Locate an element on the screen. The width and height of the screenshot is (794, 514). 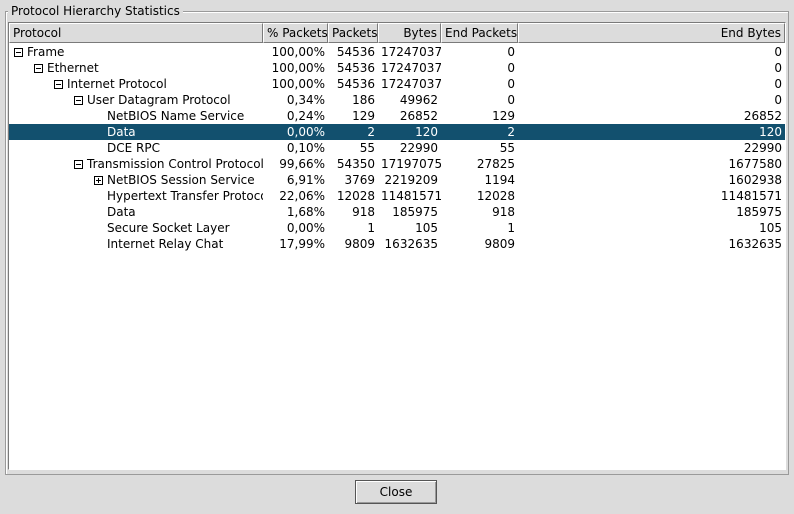
pct-cell: 1,68% is located at coordinates (305, 212).